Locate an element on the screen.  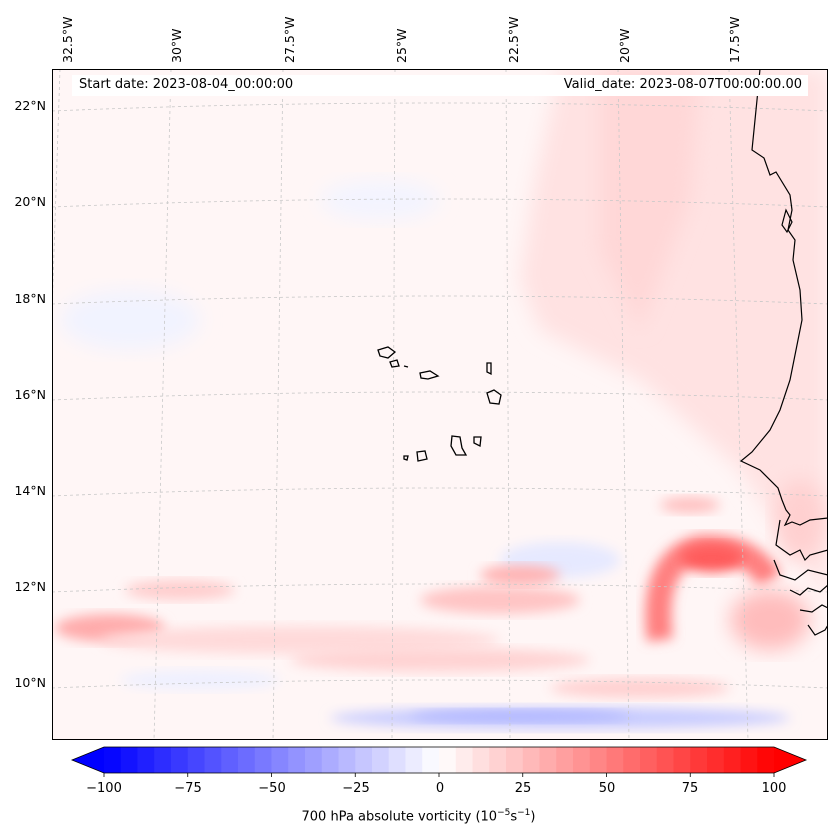
start-date: Start date: 2023-08-04_00:00:00 is located at coordinates (186, 84).